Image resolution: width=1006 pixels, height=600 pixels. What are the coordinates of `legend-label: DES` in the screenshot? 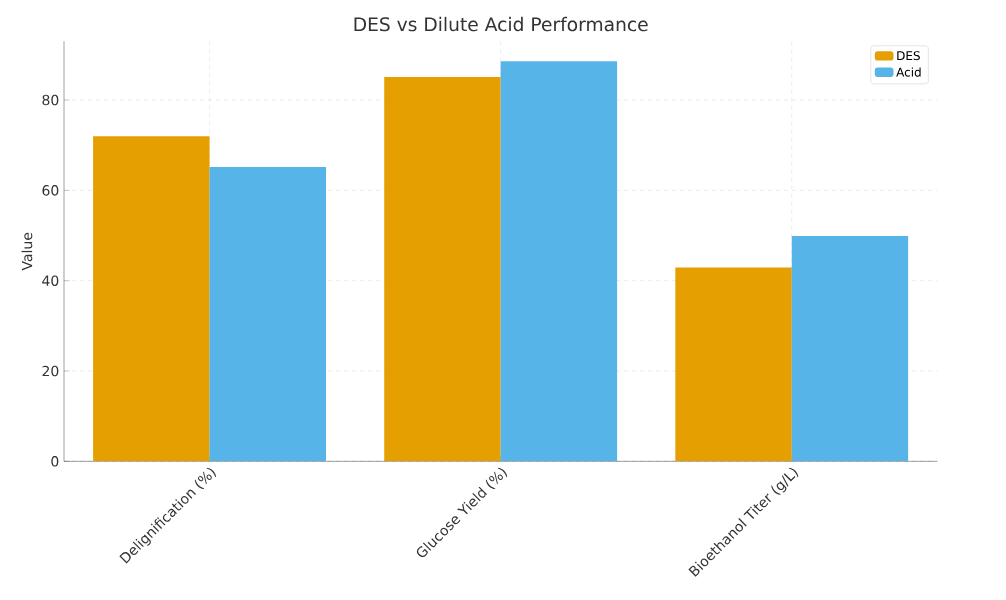 It's located at (908, 56).